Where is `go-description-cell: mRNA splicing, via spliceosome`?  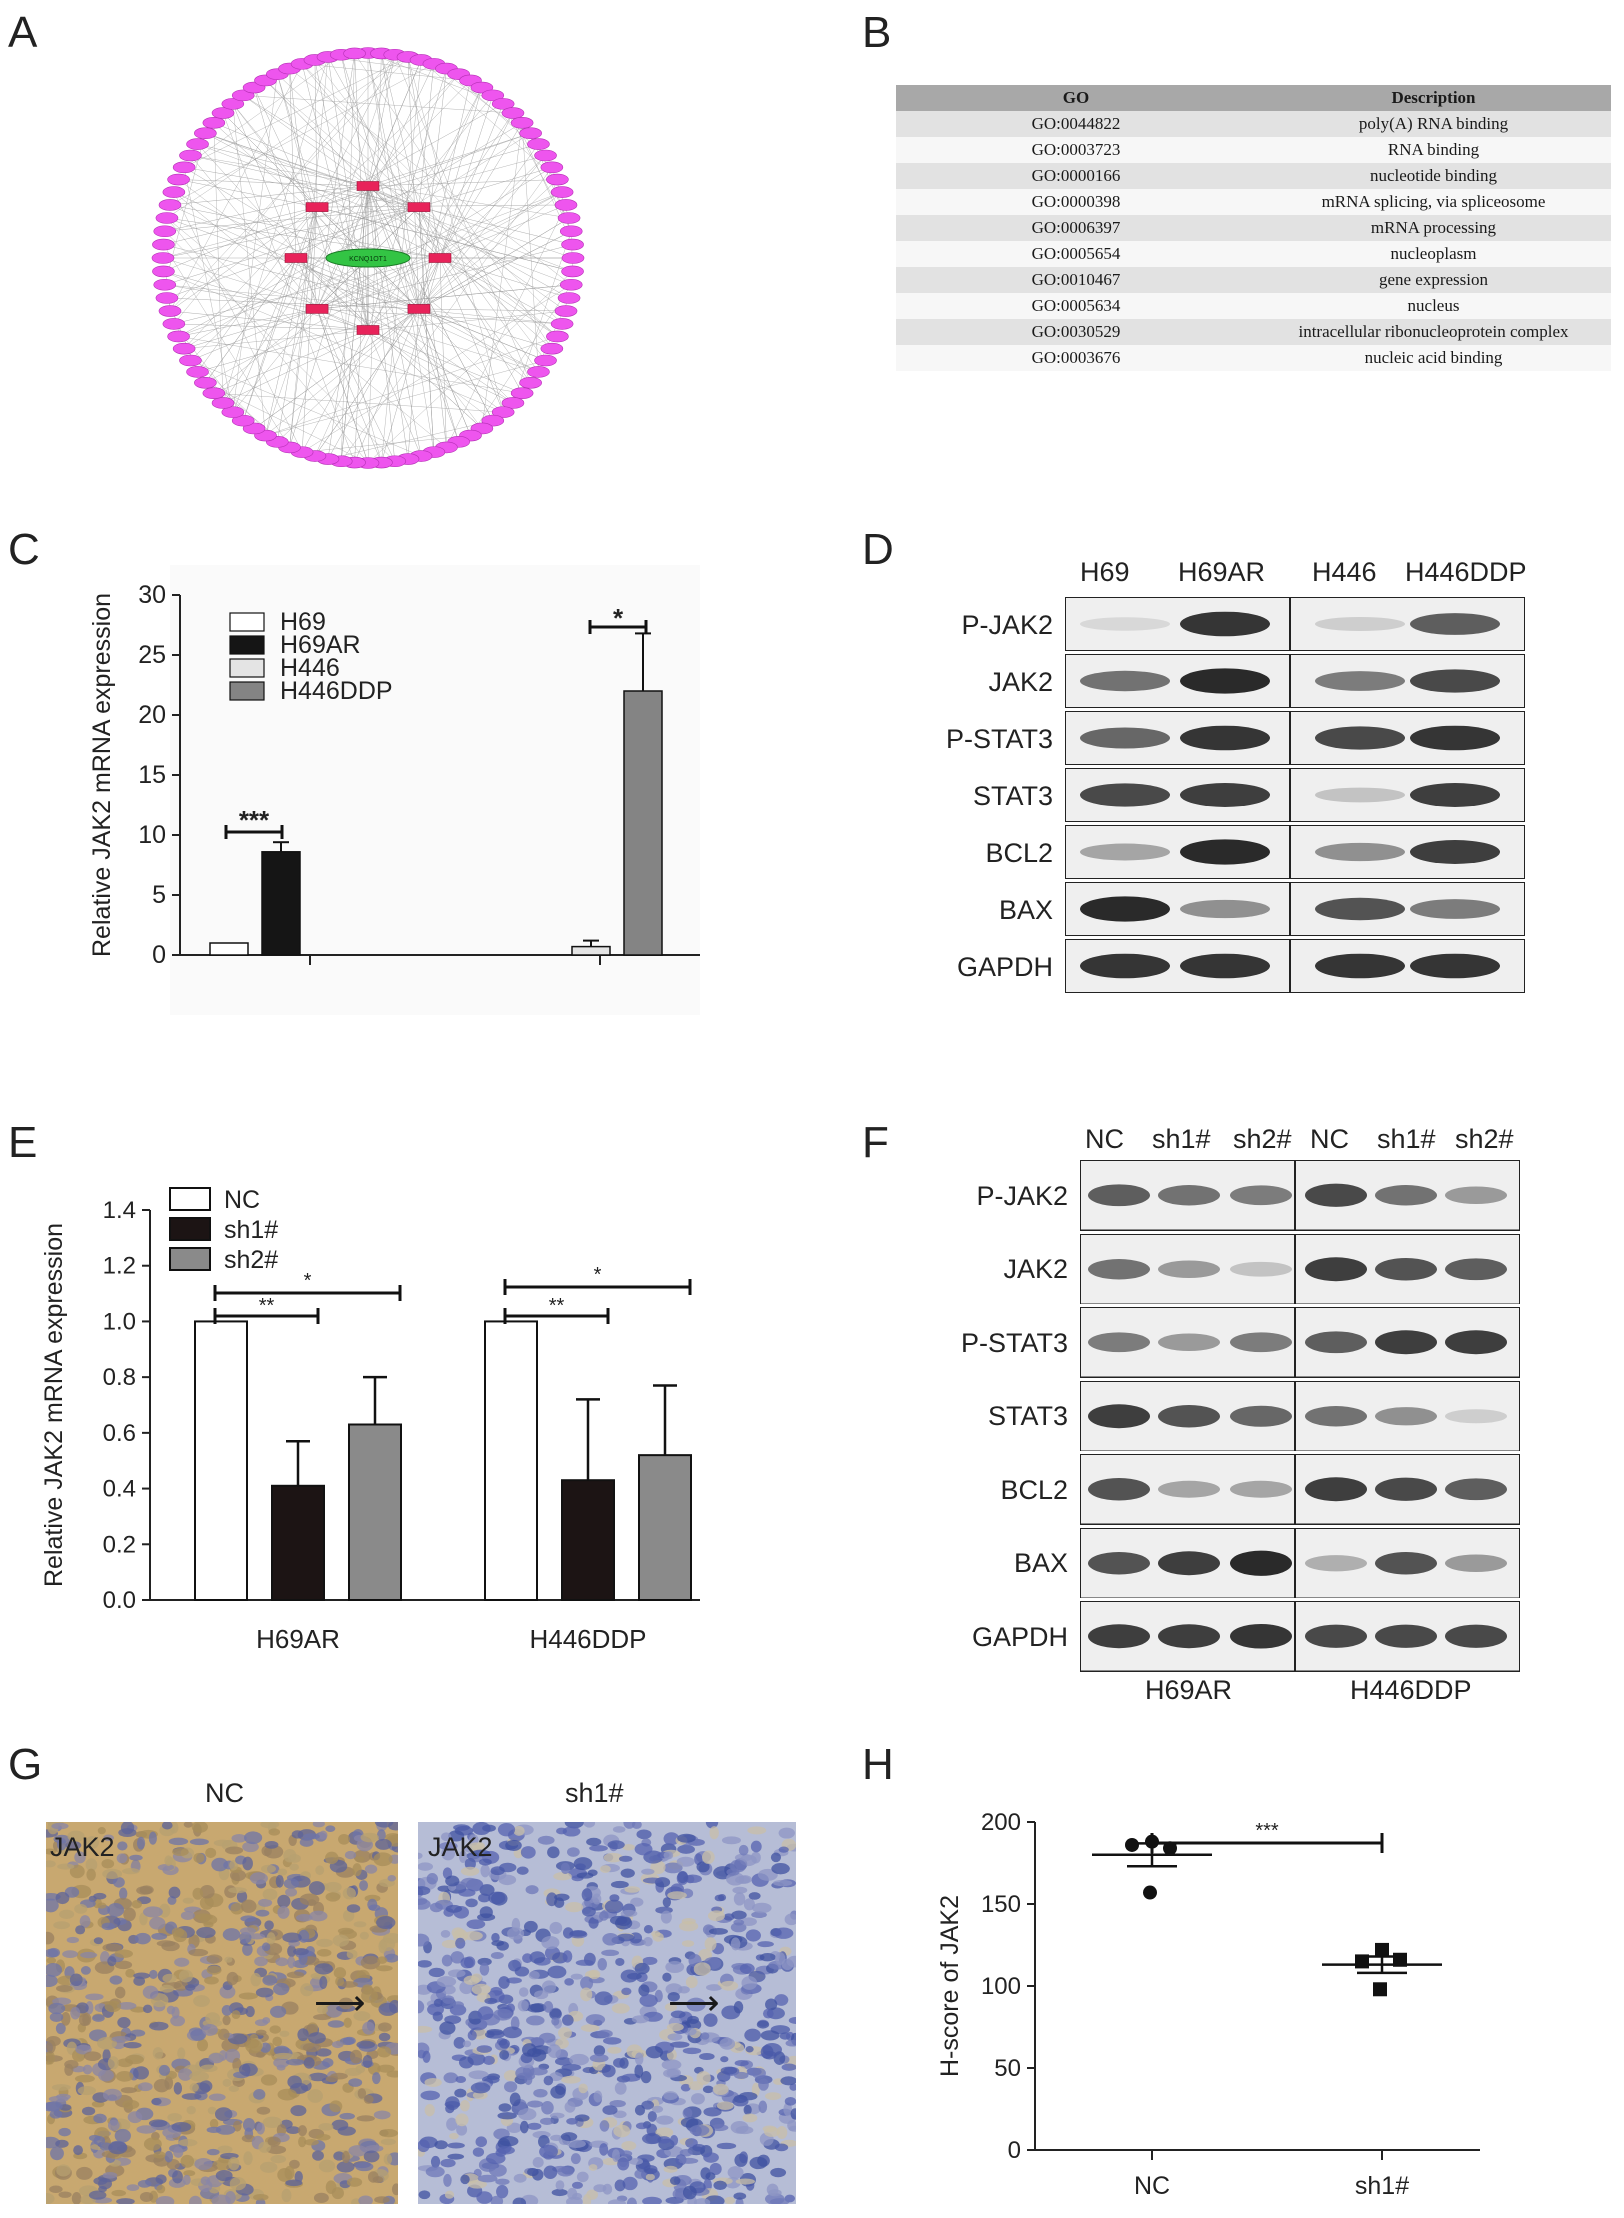
go-description-cell: mRNA splicing, via spliceosome is located at coordinates (1433, 202).